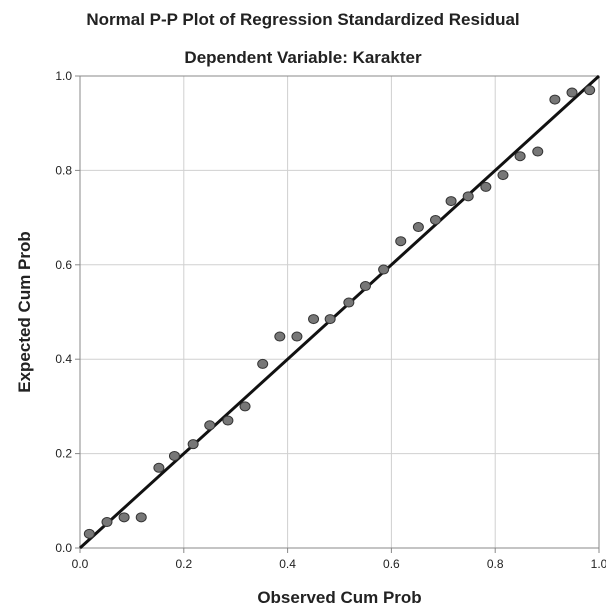  I want to click on x-tick-label: 0.6, so click(391, 564).